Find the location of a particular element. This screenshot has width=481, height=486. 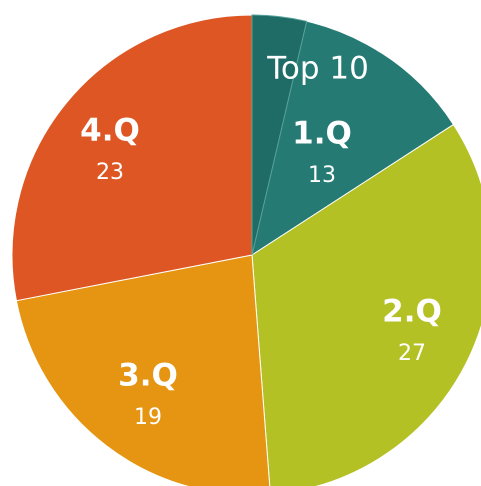

slice-value: 27 is located at coordinates (412, 353).